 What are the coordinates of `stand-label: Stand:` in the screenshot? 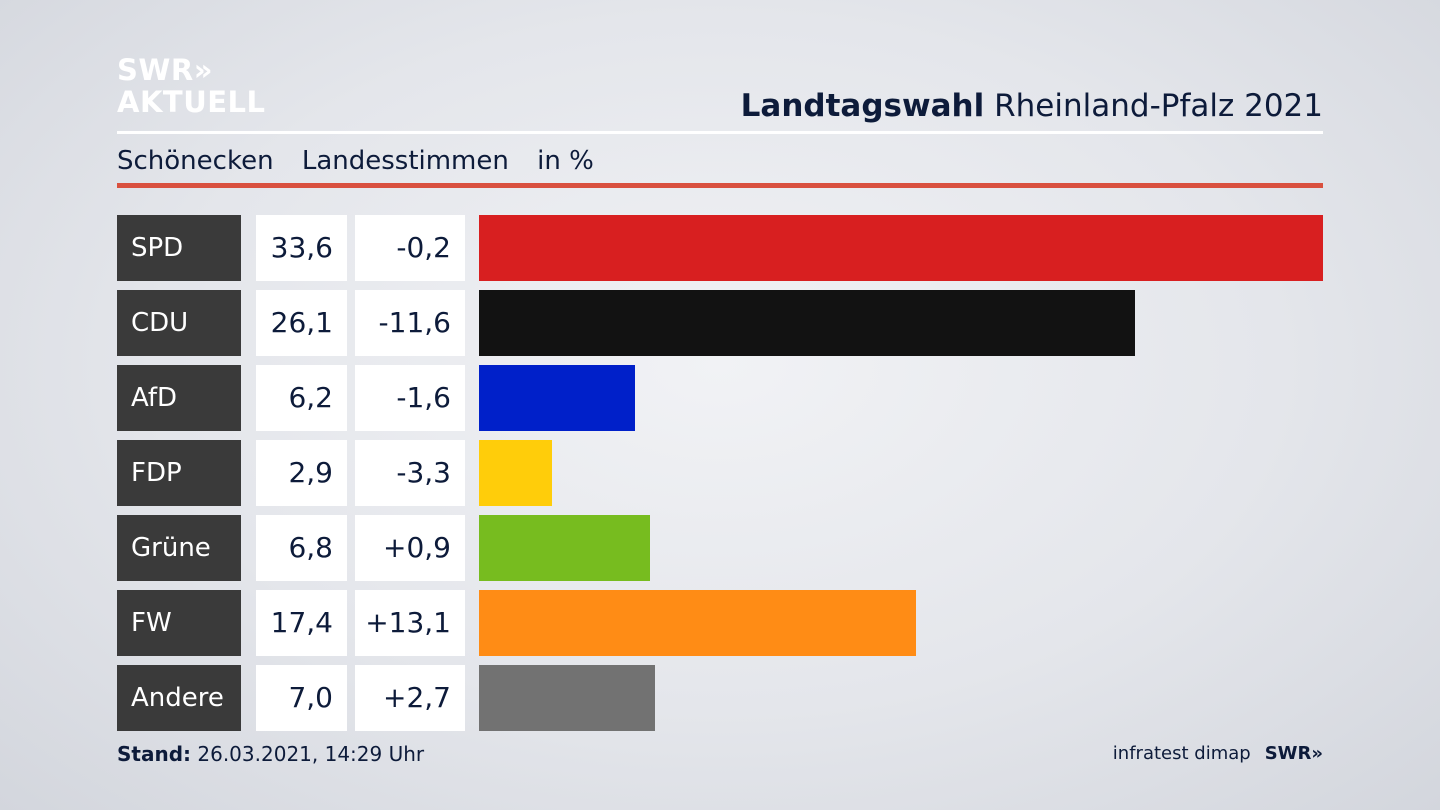 It's located at (154, 754).